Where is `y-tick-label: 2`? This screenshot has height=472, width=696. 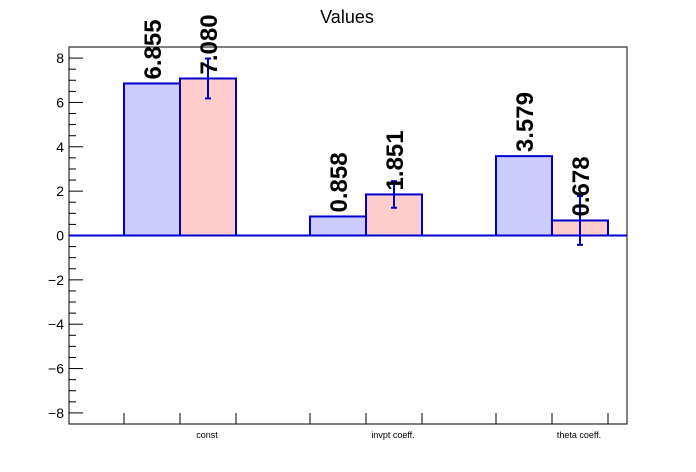 y-tick-label: 2 is located at coordinates (60, 191).